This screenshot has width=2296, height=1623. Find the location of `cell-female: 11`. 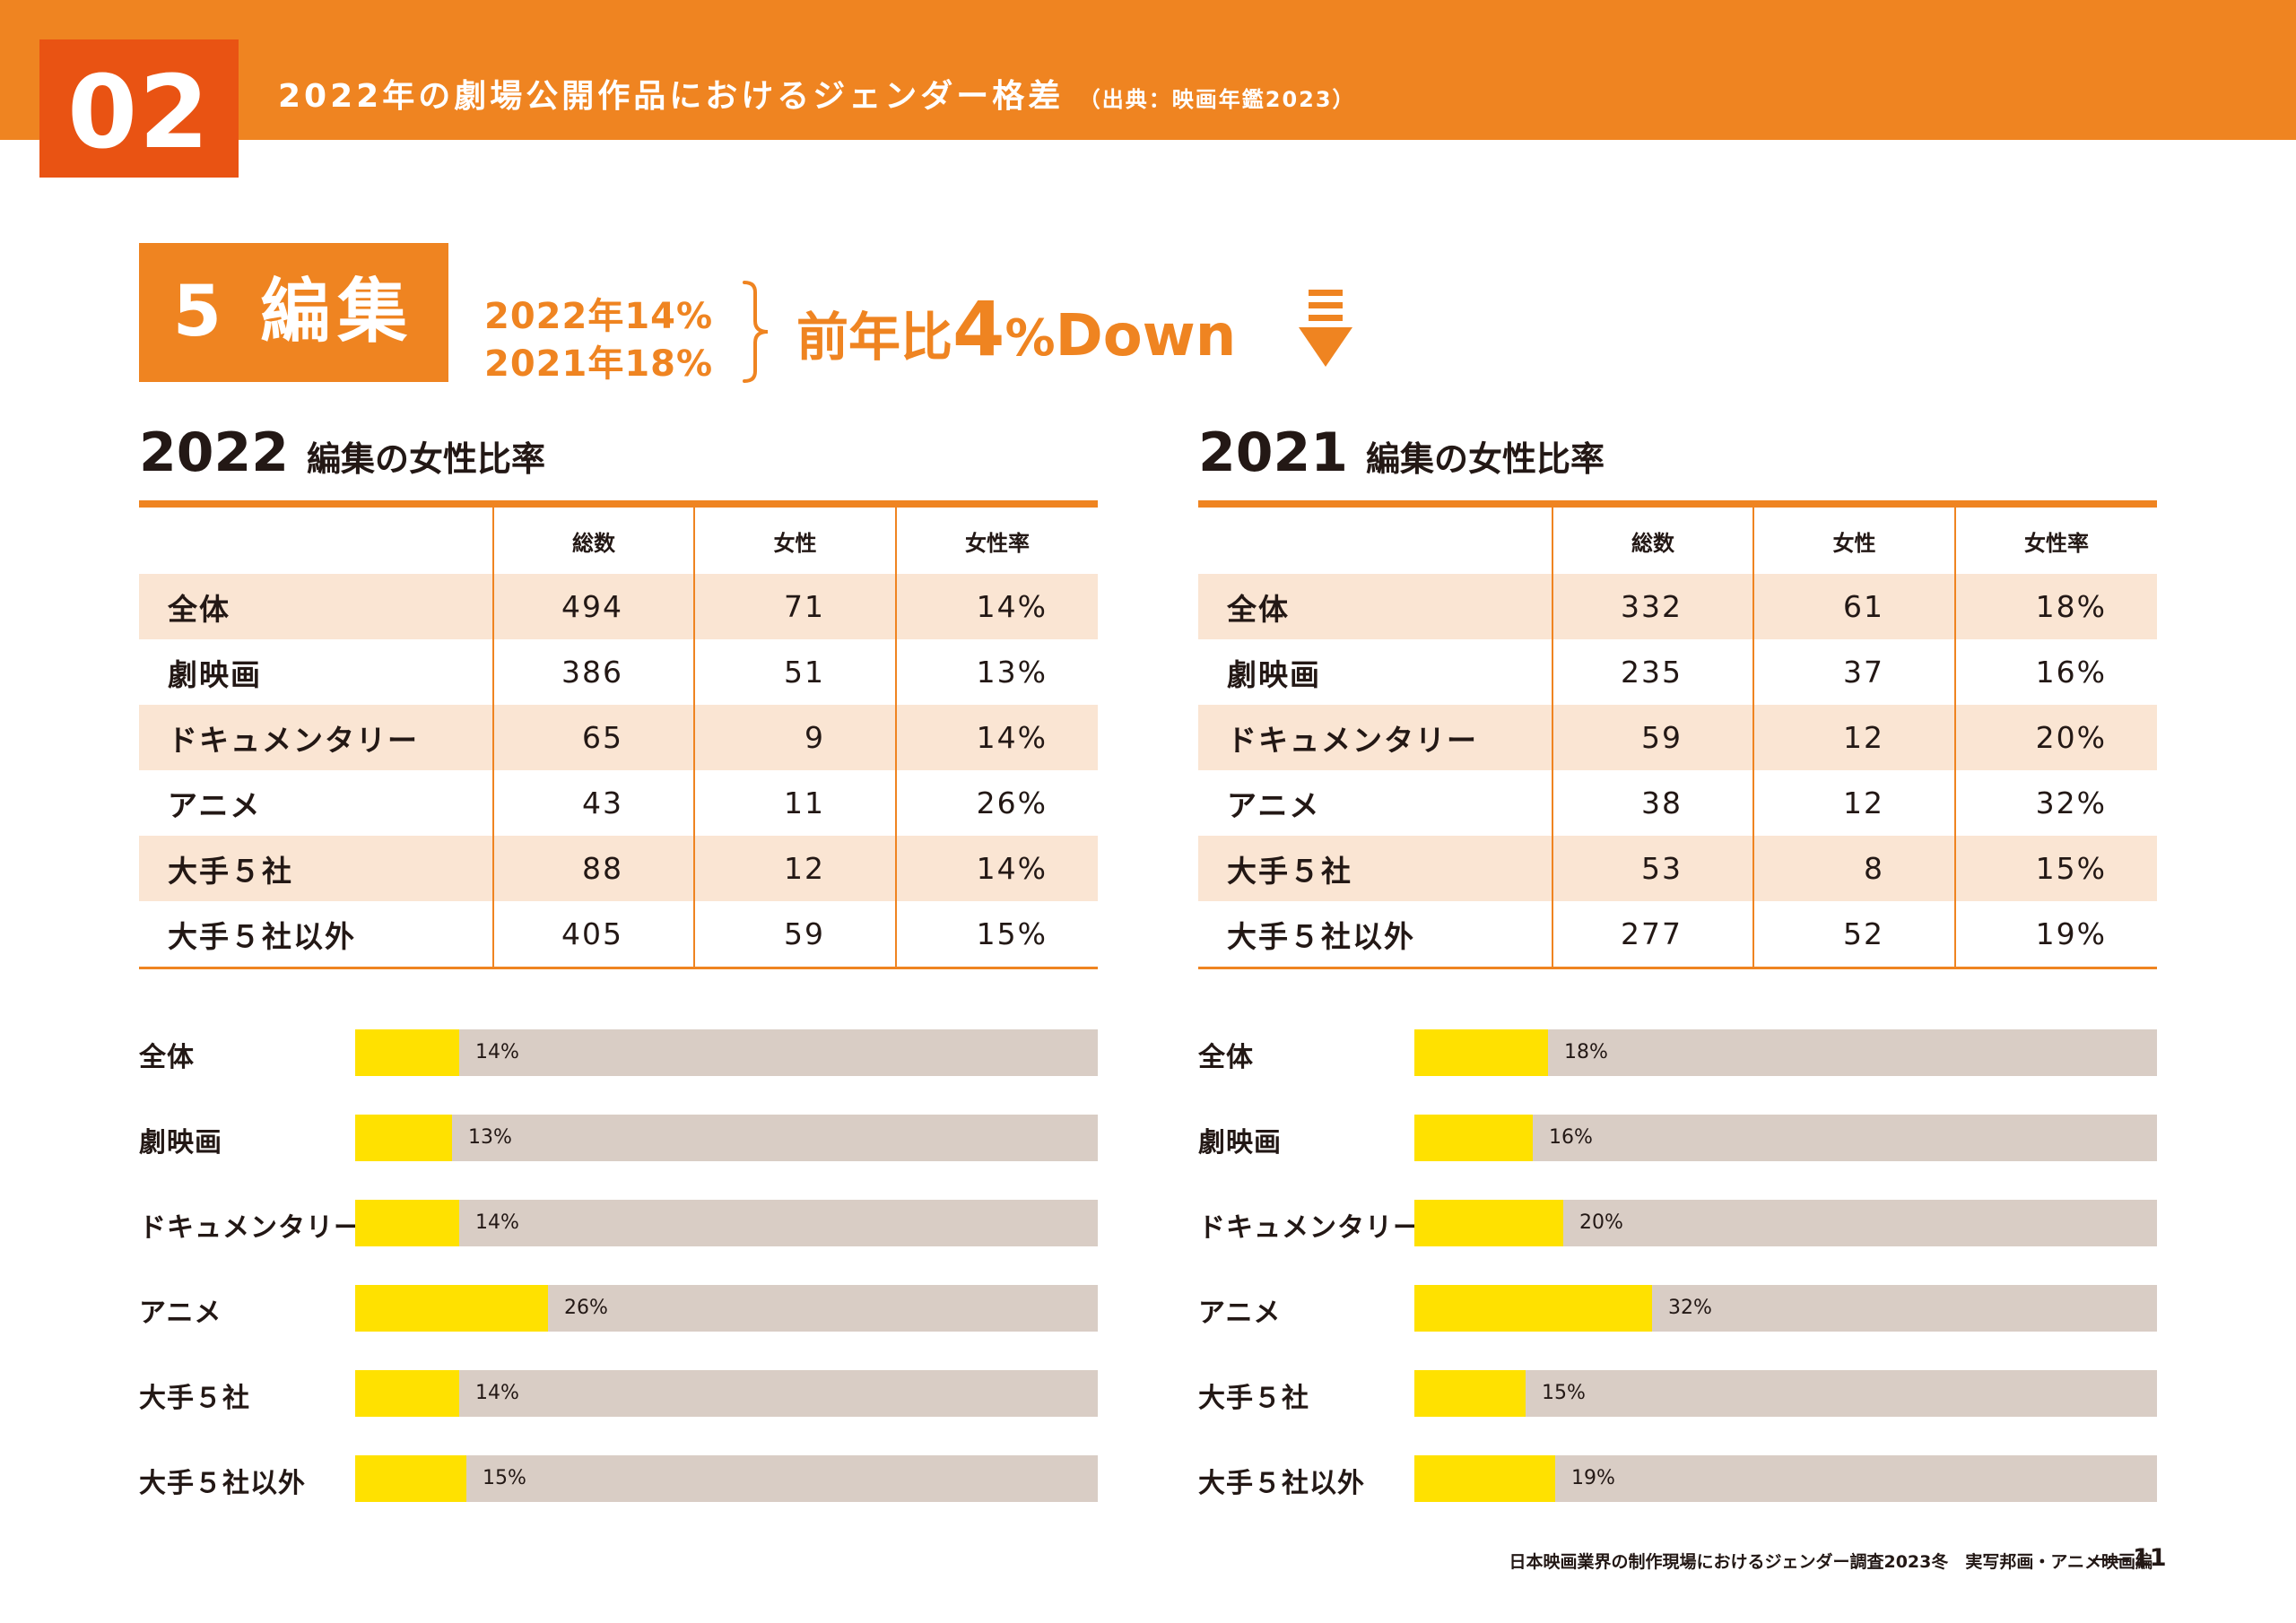

cell-female: 11 is located at coordinates (794, 803).